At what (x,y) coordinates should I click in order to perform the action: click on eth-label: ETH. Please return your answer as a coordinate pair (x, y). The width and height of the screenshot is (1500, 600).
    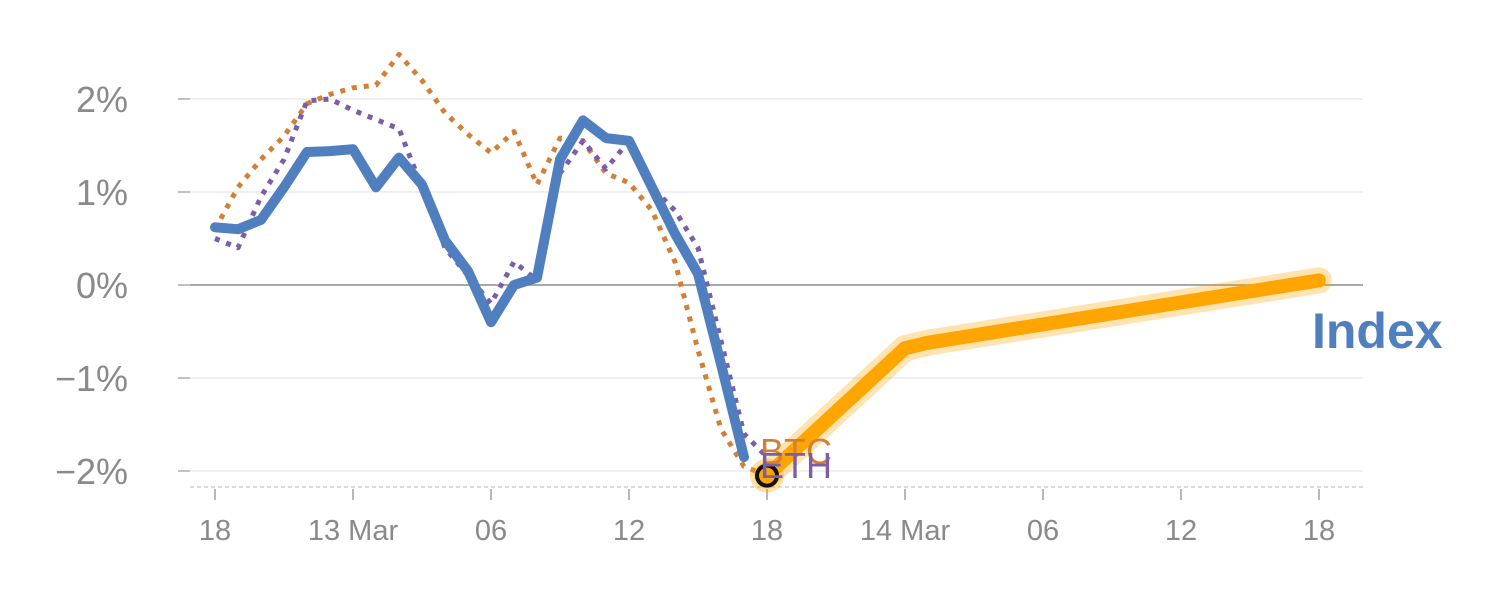
    Looking at the image, I should click on (796, 465).